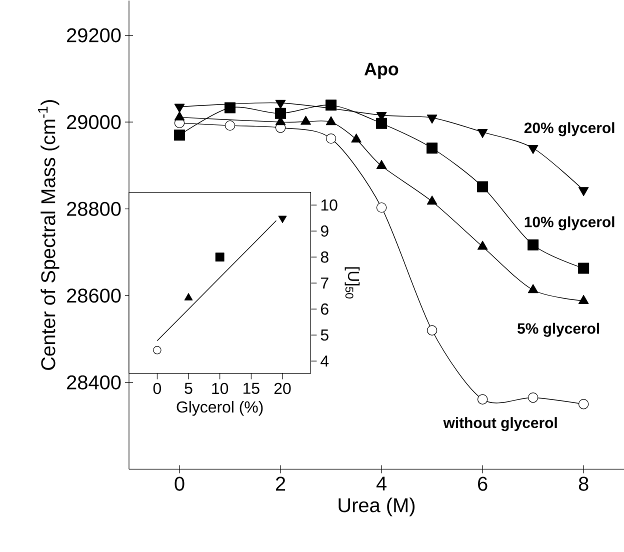 The image size is (624, 552). I want to click on x-tick-label: 15, so click(252, 388).